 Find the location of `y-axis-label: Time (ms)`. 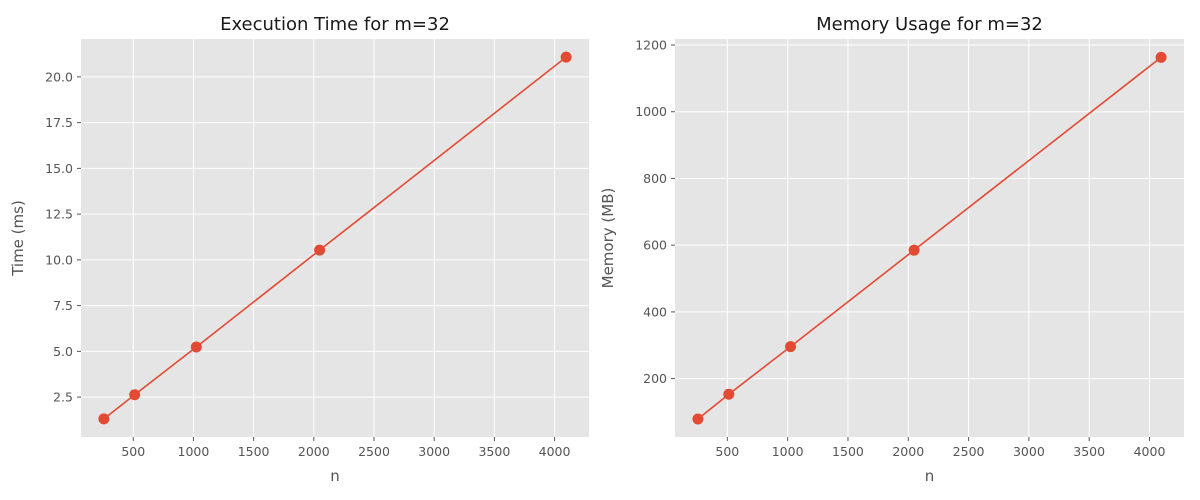

y-axis-label: Time (ms) is located at coordinates (18, 238).